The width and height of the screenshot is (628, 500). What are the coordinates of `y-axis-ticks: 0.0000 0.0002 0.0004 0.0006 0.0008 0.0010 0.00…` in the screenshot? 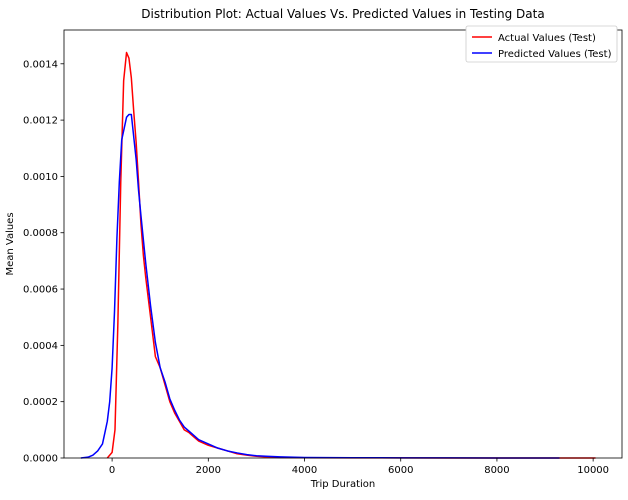 It's located at (43, 262).